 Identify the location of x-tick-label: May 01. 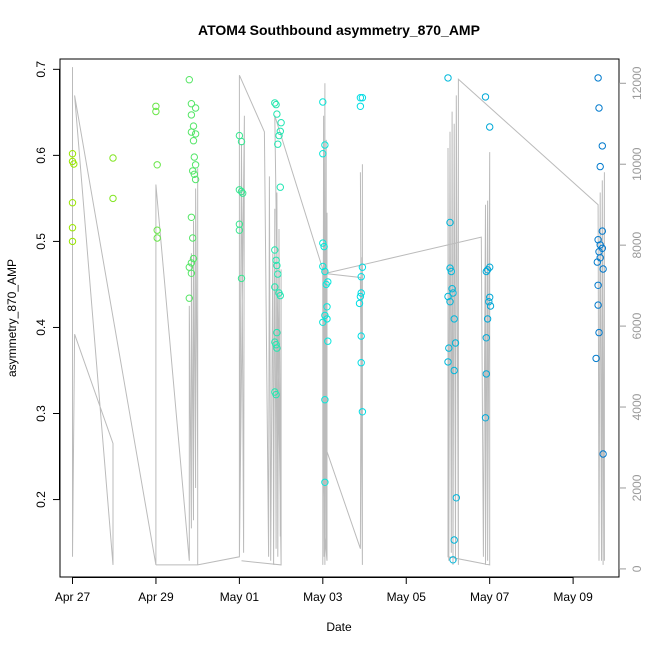
(240, 597).